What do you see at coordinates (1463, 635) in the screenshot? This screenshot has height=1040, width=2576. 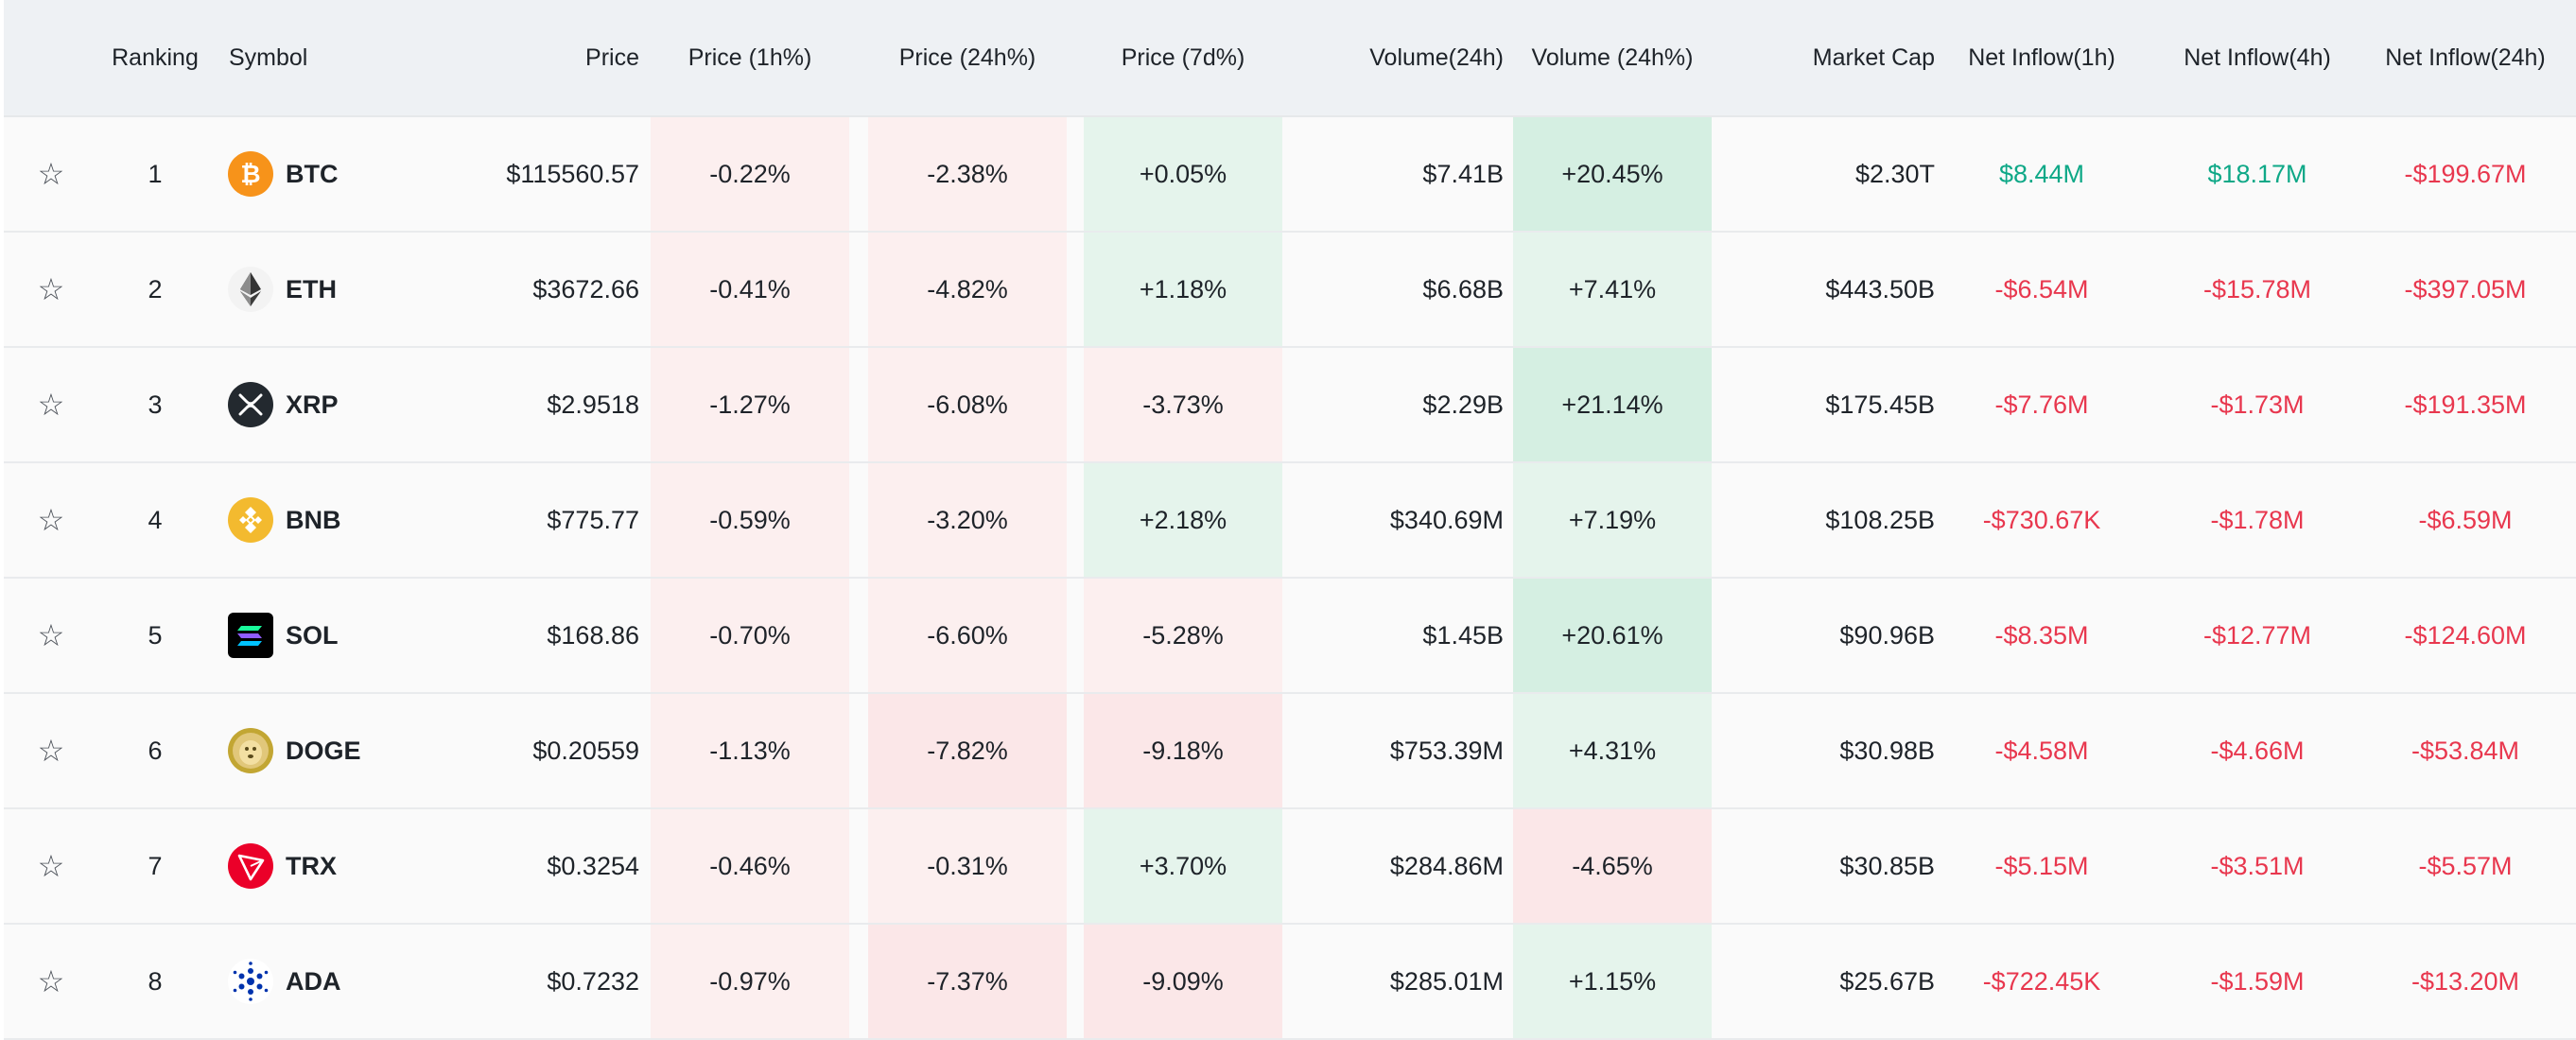 I see `volume-24h-cell: $1.45B` at bounding box center [1463, 635].